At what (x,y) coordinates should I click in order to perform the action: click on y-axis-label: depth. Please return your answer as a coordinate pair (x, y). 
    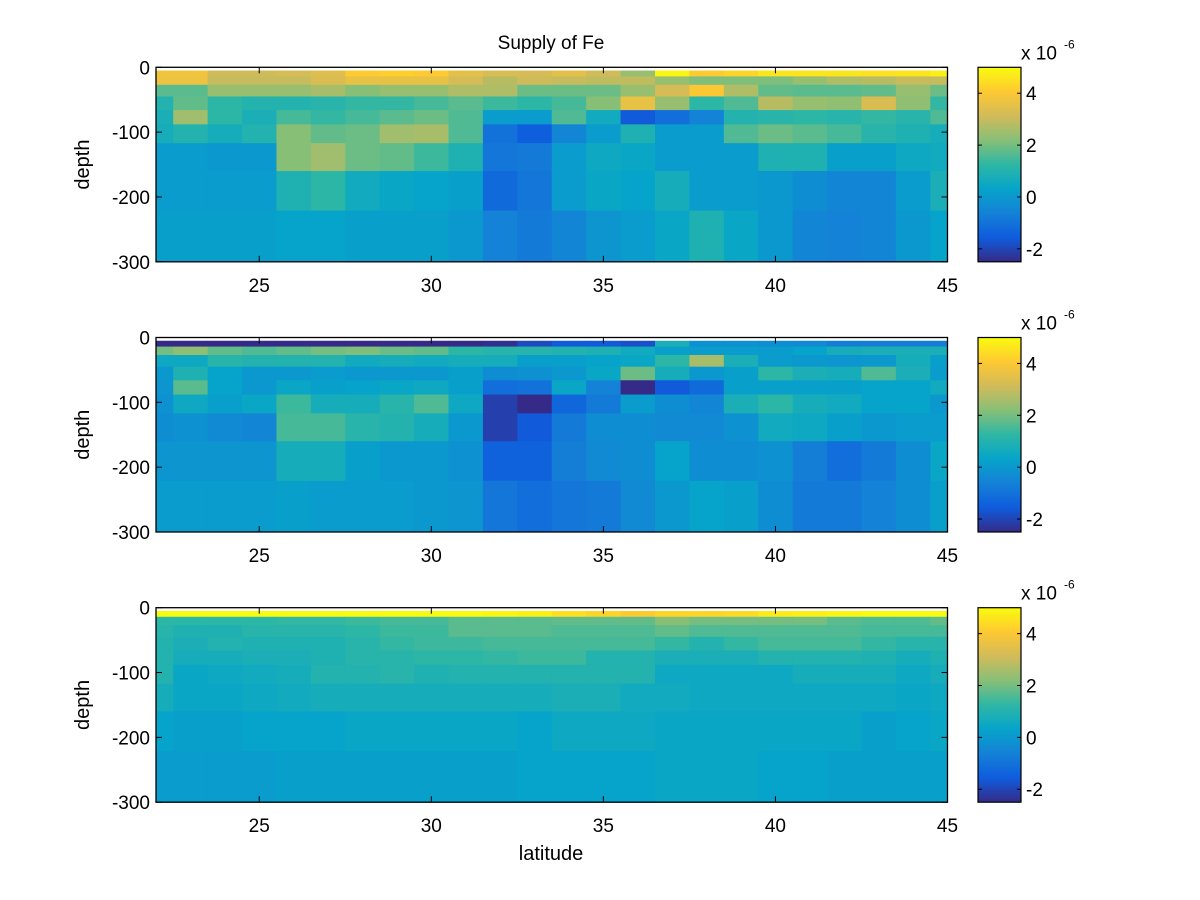
    Looking at the image, I should click on (83, 165).